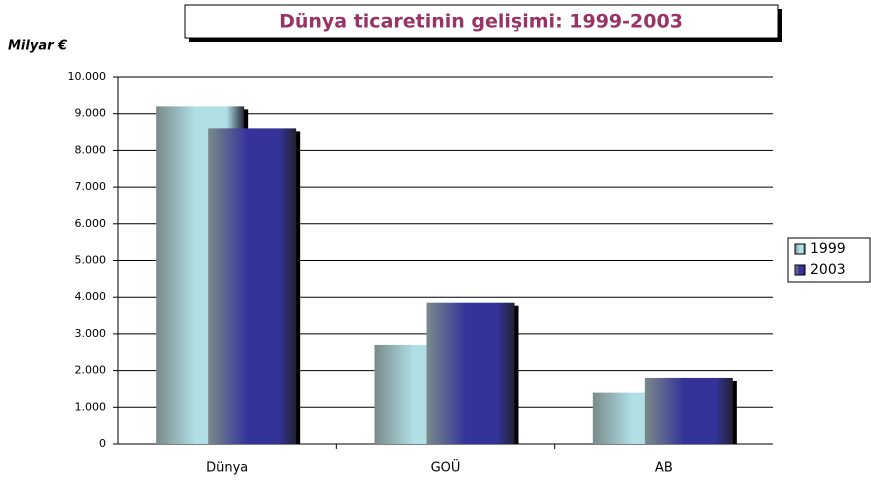 The image size is (871, 480). I want to click on y-tick-label: 1.000, so click(91, 406).